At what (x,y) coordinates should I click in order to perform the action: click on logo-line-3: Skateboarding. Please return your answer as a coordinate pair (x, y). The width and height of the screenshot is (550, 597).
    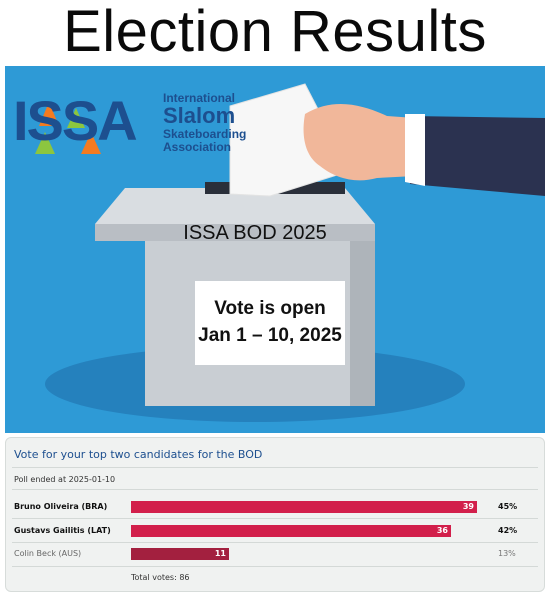
    Looking at the image, I should click on (205, 134).